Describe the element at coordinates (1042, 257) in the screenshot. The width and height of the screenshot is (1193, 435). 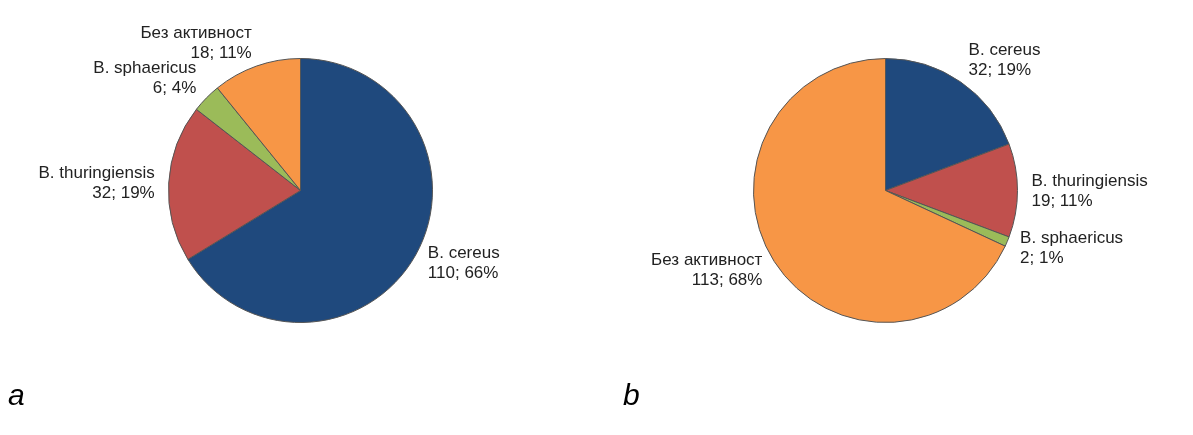
I see `data-label: 2; 1%` at that location.